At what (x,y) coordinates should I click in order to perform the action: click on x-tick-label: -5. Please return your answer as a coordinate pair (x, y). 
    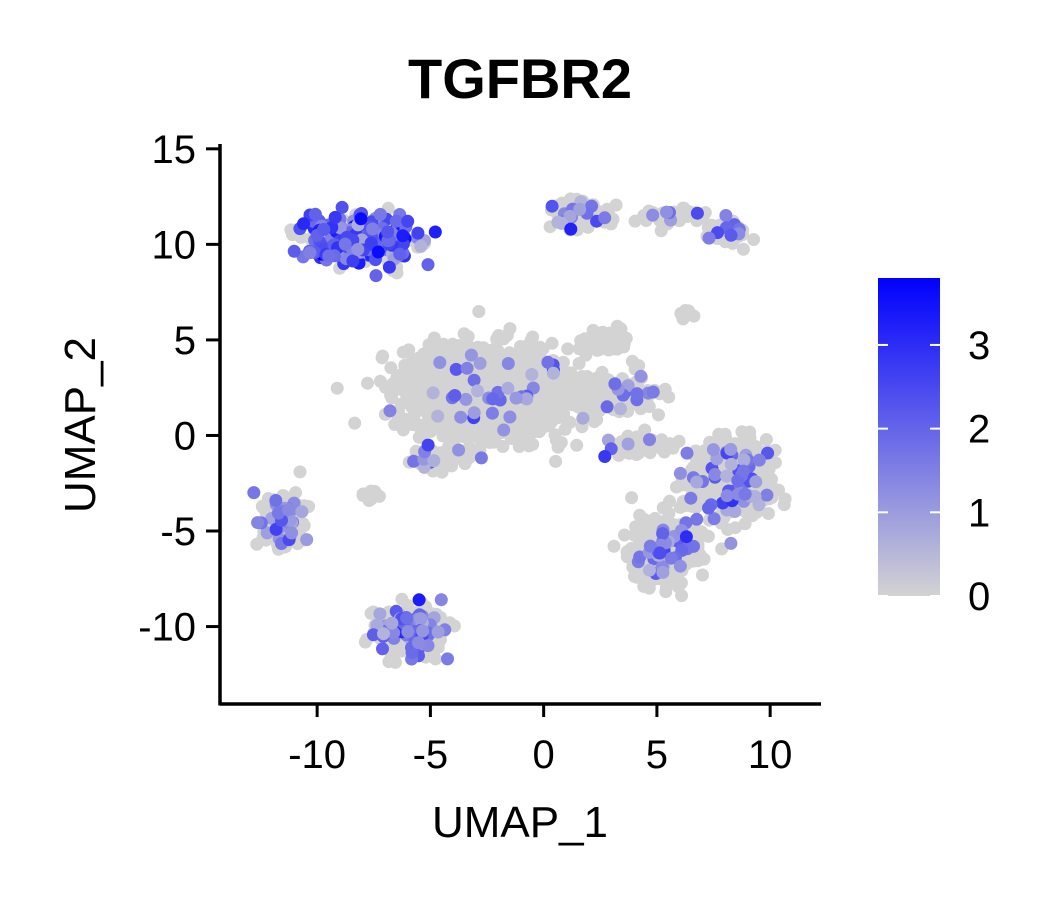
    Looking at the image, I should click on (431, 755).